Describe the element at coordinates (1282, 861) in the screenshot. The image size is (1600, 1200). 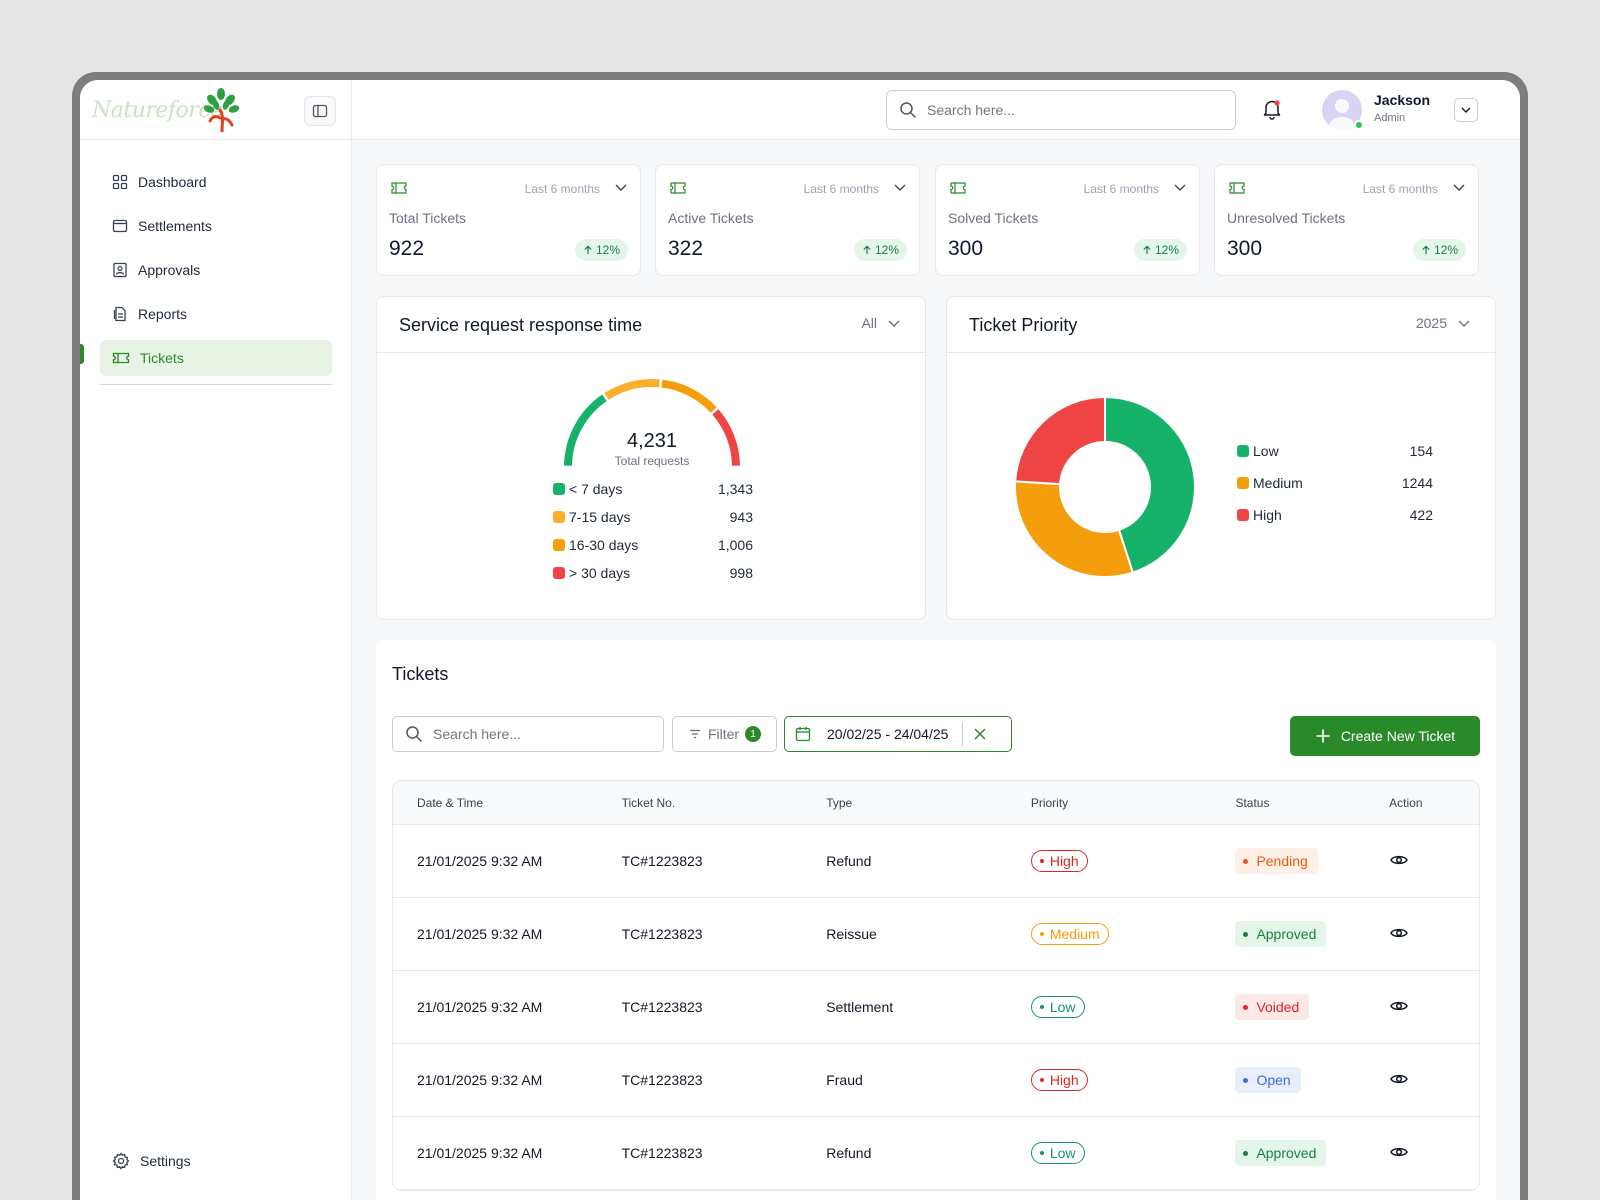
I see `status-label: Pending` at that location.